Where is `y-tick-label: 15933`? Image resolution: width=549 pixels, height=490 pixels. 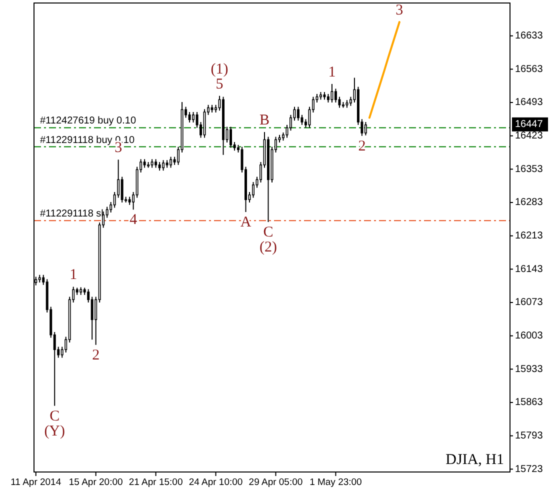
y-tick-label: 15933 is located at coordinates (529, 369).